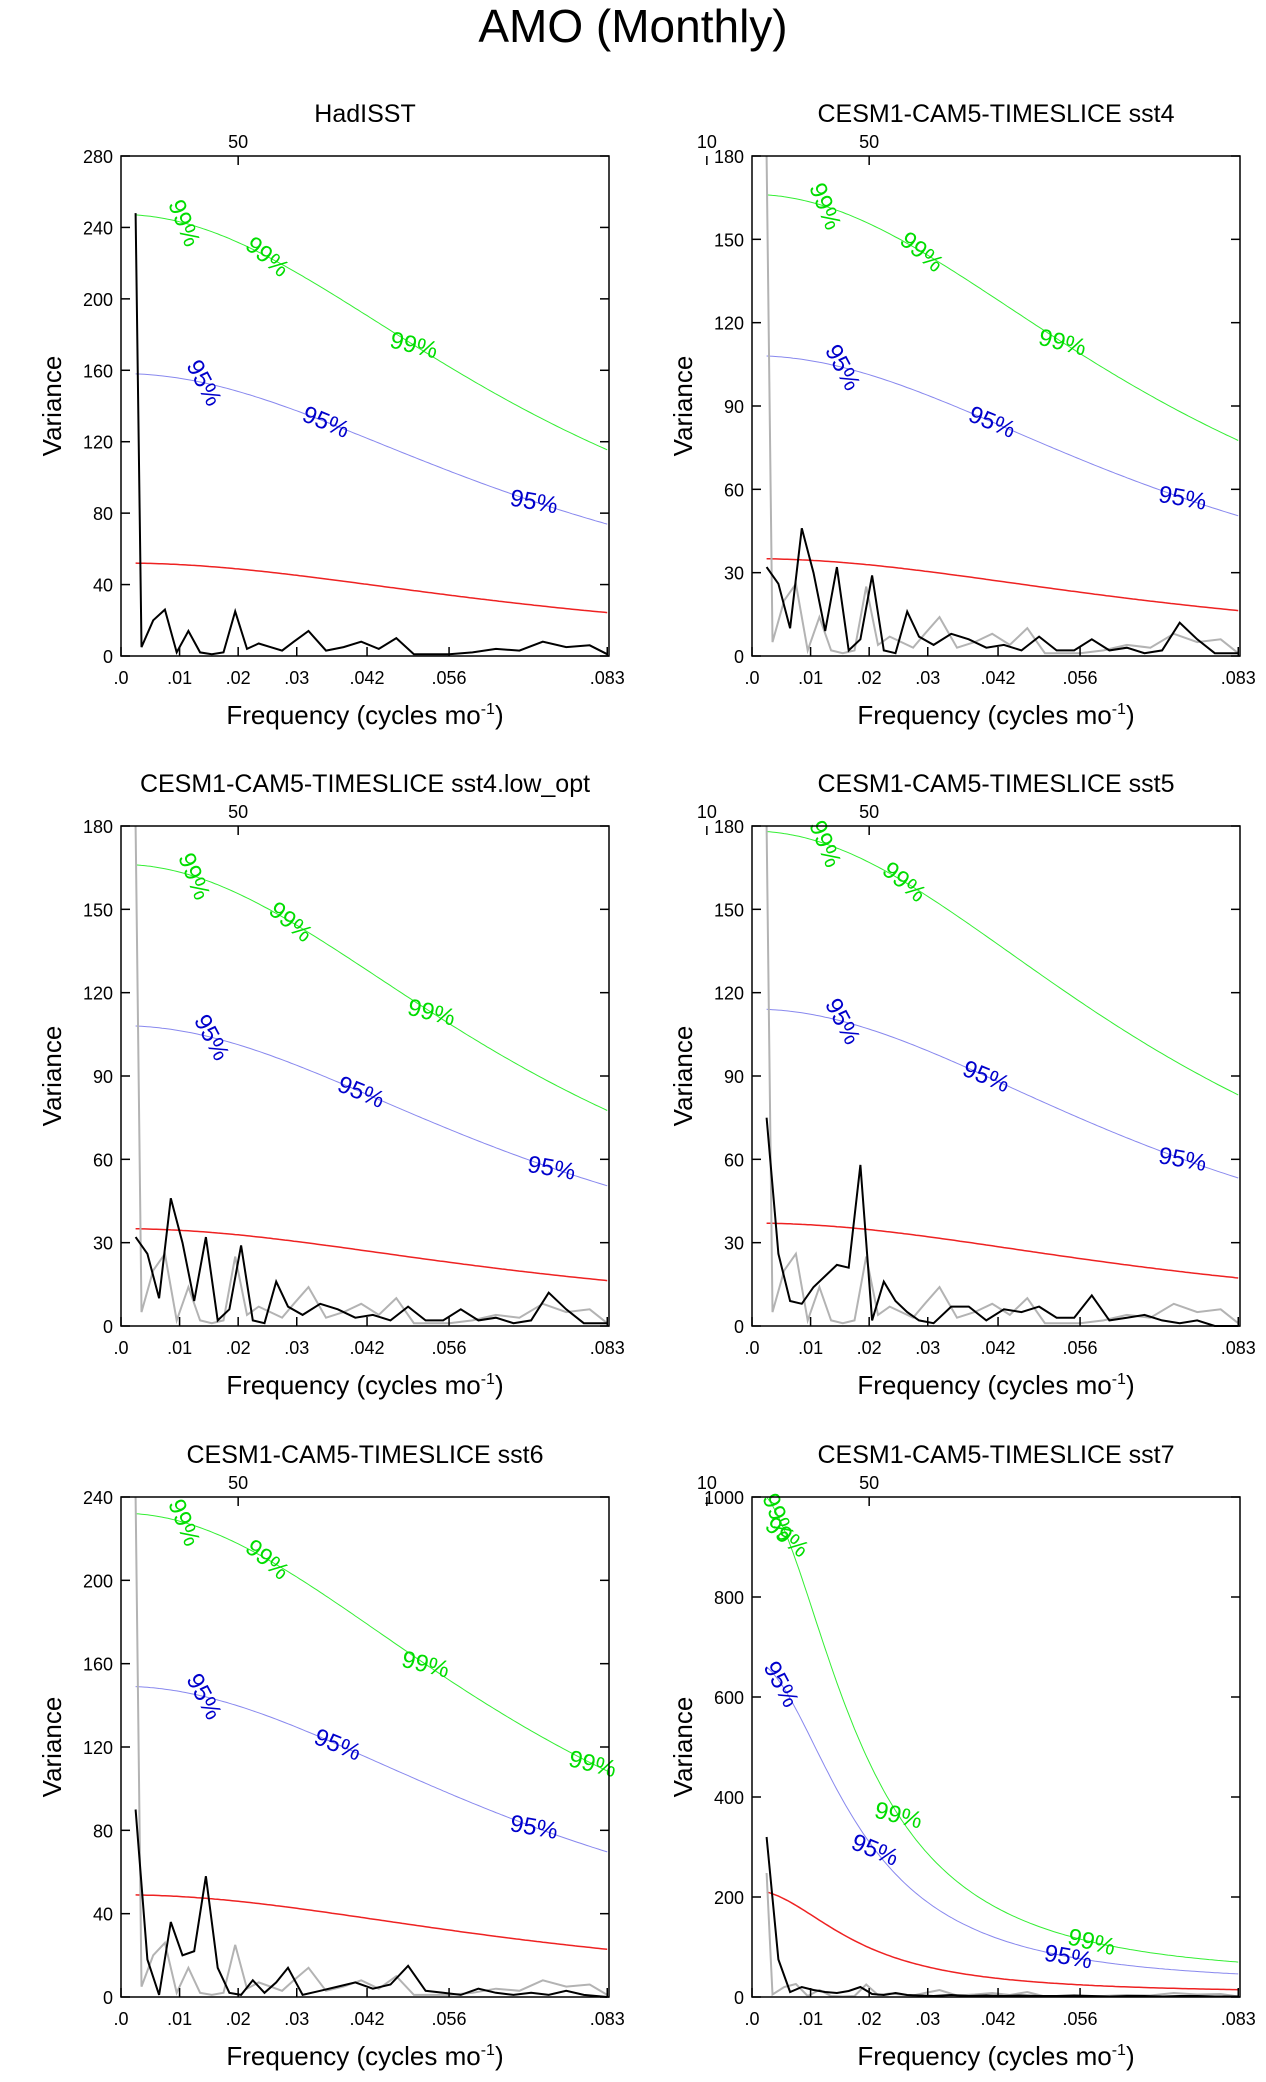 Image resolution: width=1266 pixels, height=2082 pixels. Describe the element at coordinates (927, 678) in the screenshot. I see `x-tick-label: .03` at that location.